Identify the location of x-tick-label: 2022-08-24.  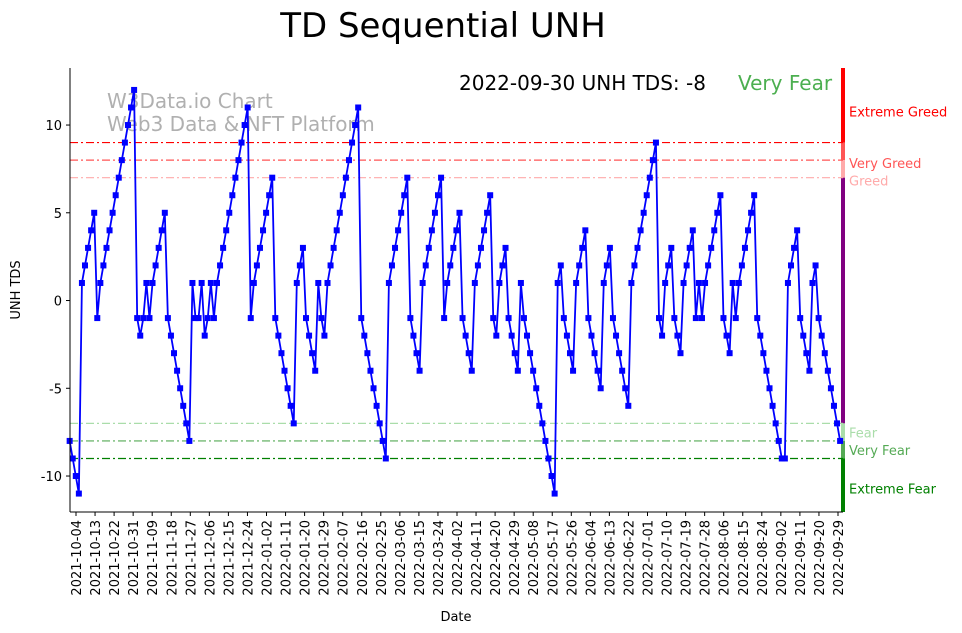
(763, 558).